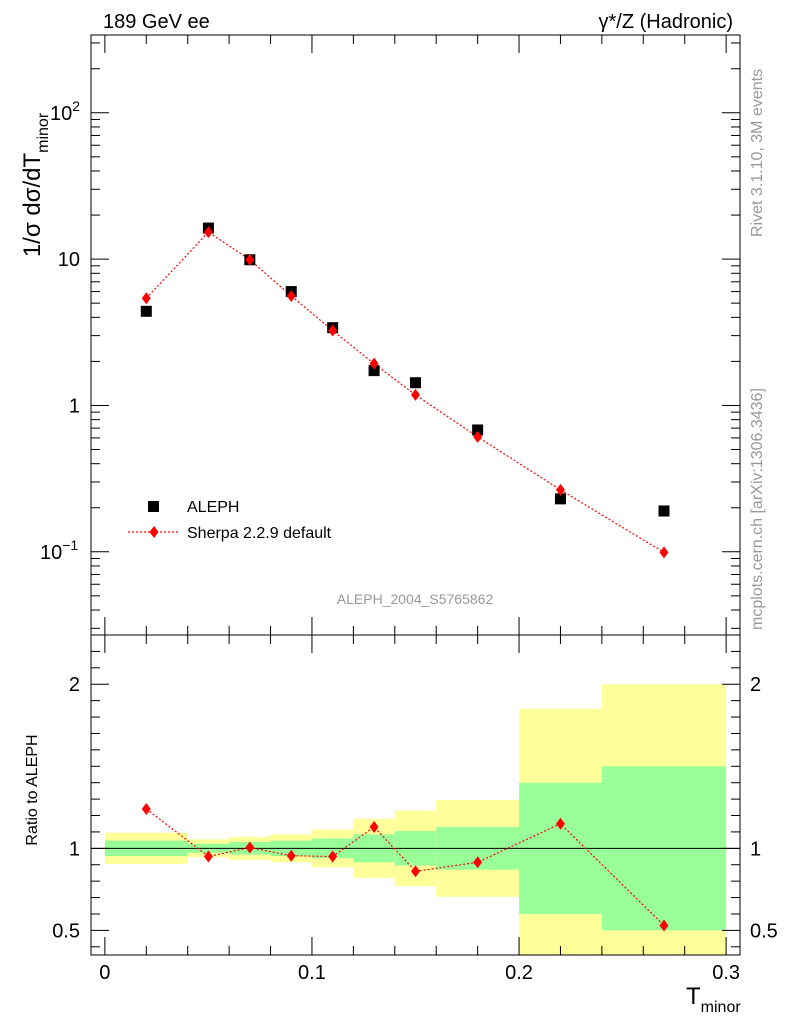 The image size is (786, 1024). What do you see at coordinates (764, 931) in the screenshot?
I see `ratio-y-tick-label-right: 0.5` at bounding box center [764, 931].